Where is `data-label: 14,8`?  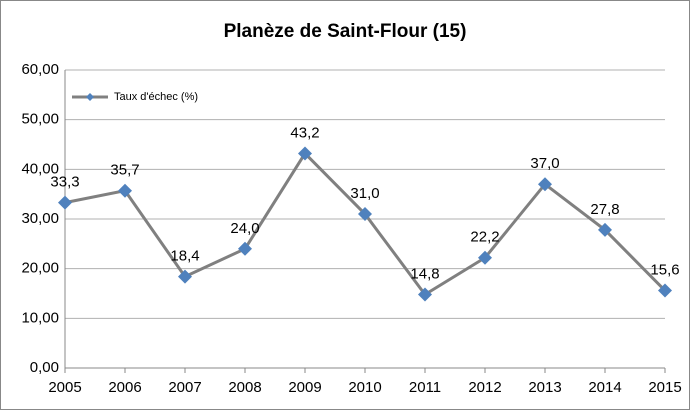 data-label: 14,8 is located at coordinates (424, 273).